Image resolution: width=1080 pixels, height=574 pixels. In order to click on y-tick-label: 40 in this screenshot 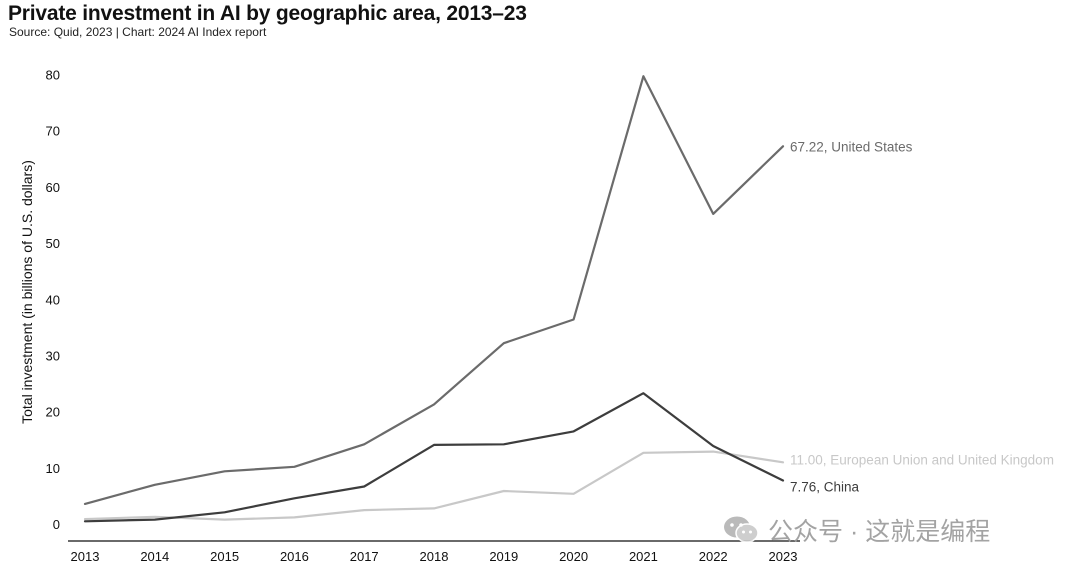, I will do `click(53, 299)`.